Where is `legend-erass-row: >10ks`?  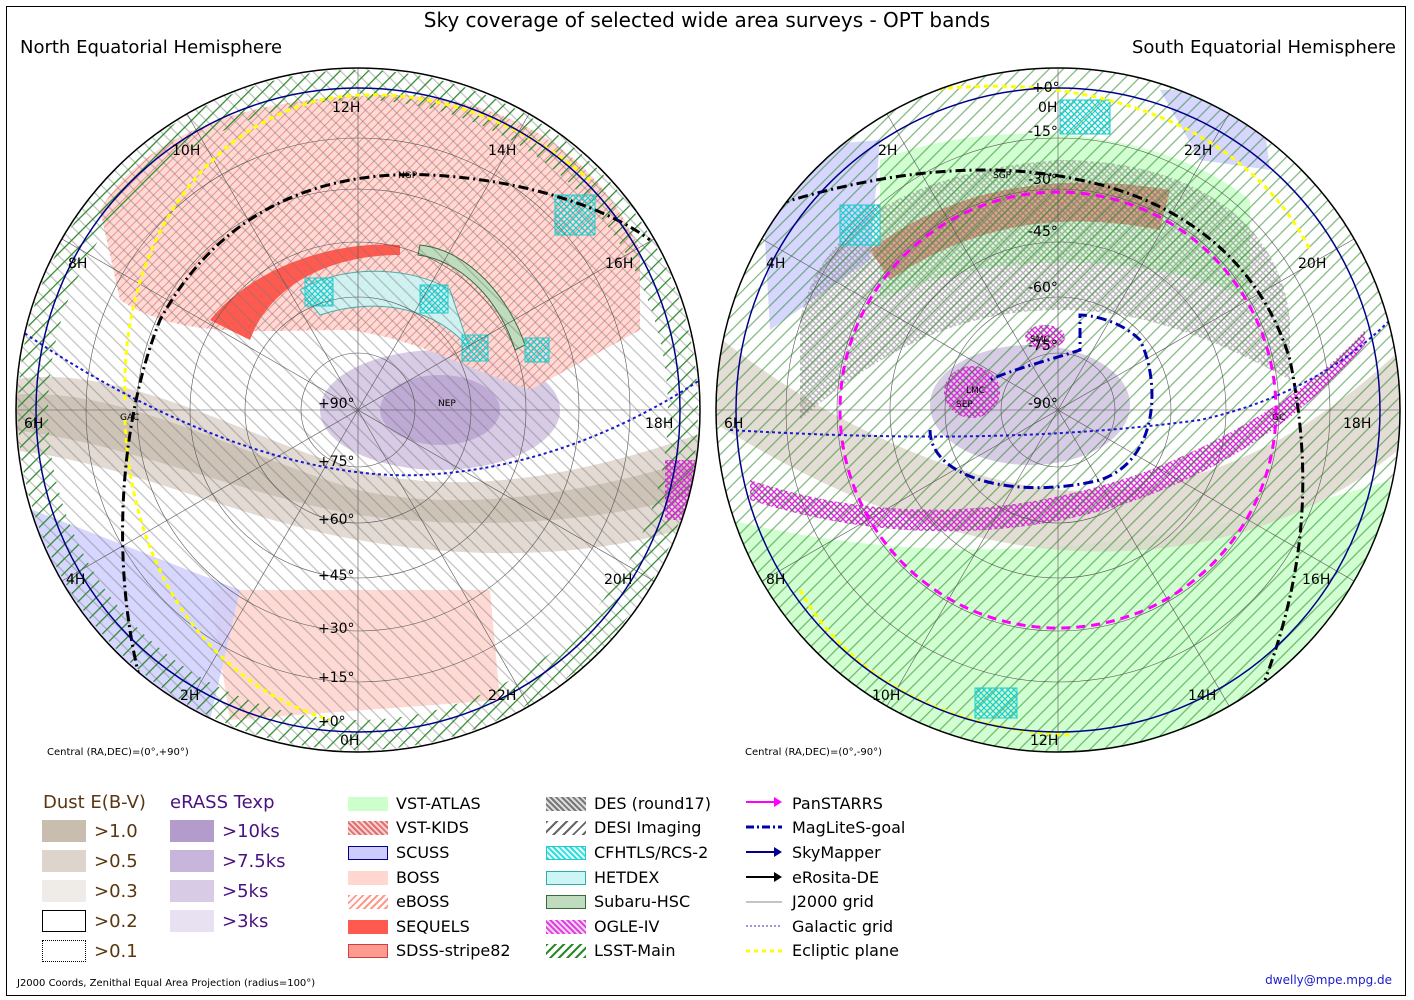 legend-erass-row: >10ks is located at coordinates (225, 831).